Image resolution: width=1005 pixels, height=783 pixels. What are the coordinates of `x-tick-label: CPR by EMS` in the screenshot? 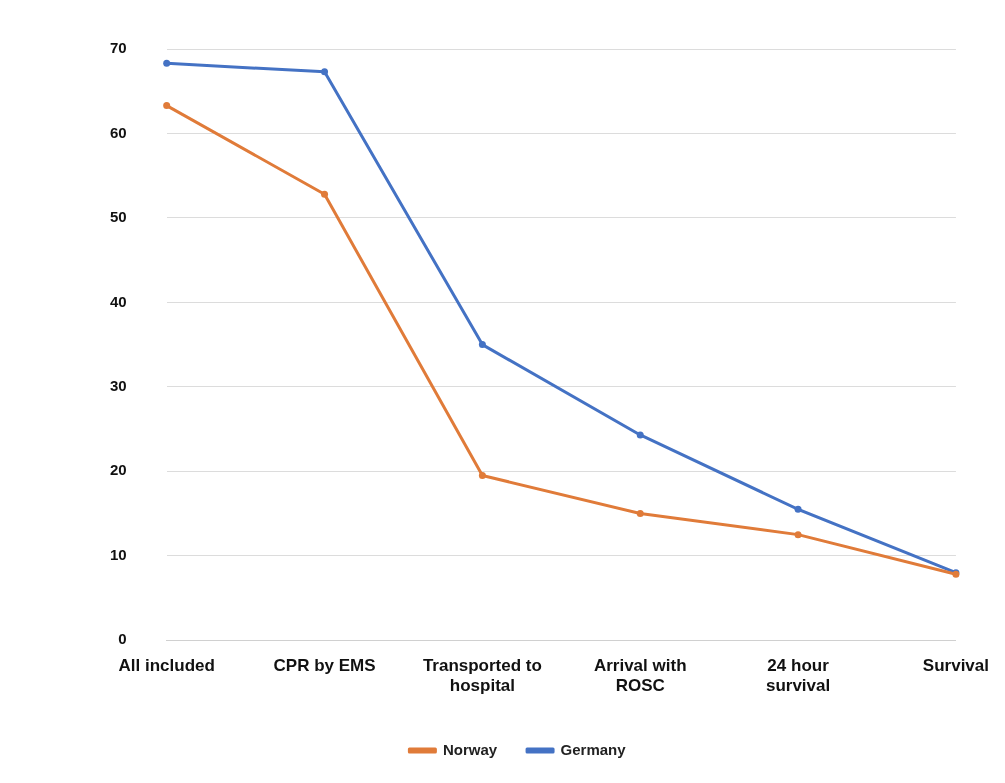 It's located at (324, 666).